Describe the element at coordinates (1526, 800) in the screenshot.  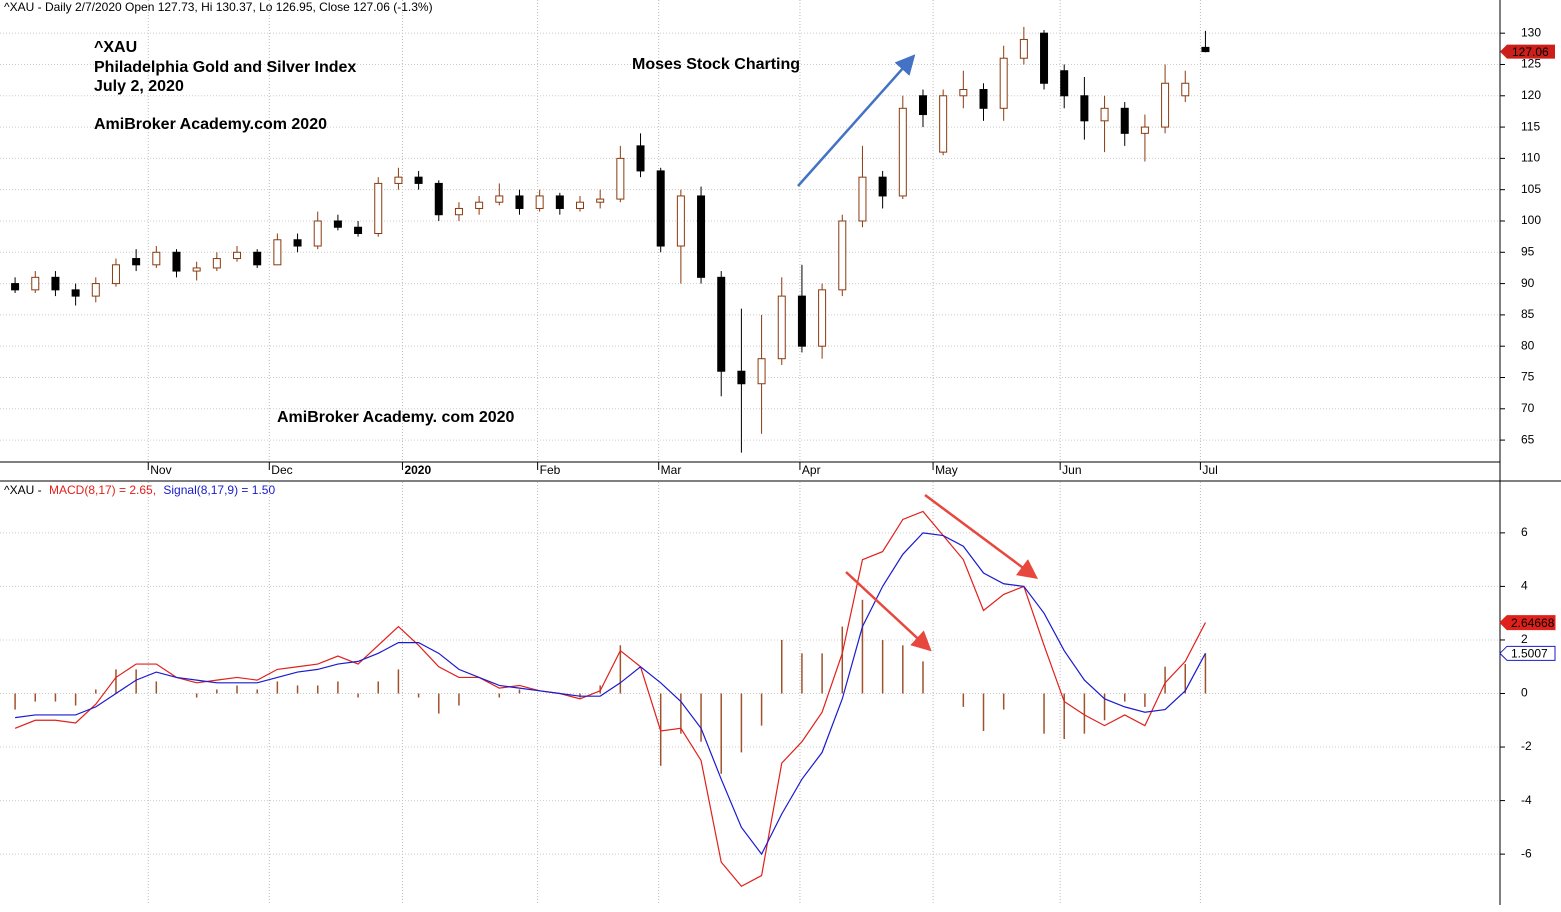
I see `y-tick-label: -4` at that location.